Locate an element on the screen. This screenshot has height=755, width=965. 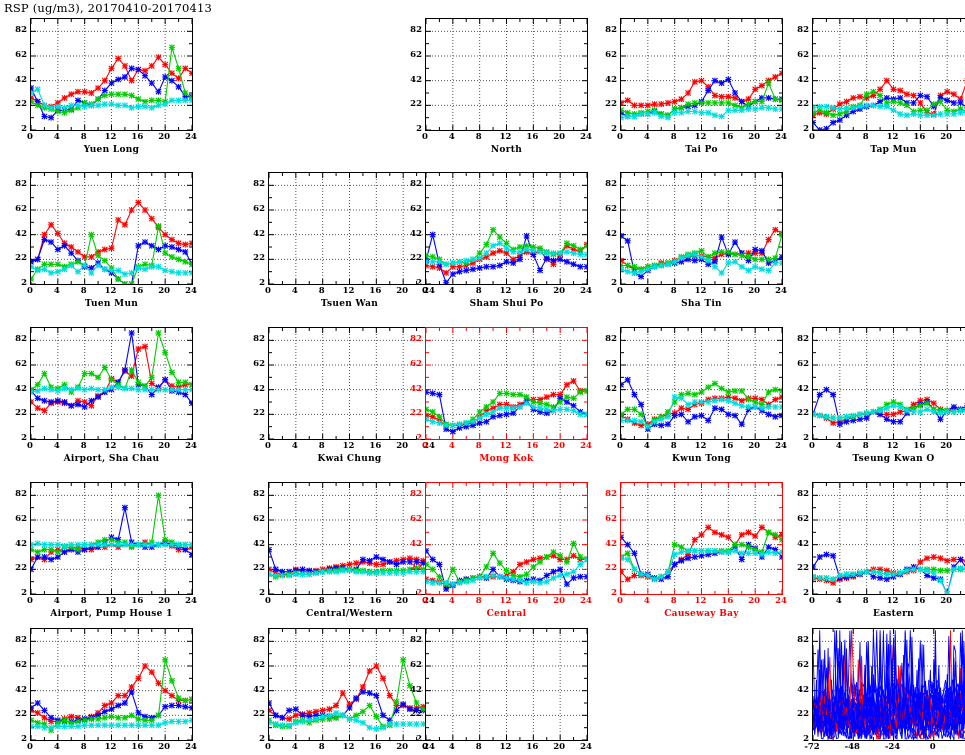
x-axis-tick-label: 16 is located at coordinates (727, 137).